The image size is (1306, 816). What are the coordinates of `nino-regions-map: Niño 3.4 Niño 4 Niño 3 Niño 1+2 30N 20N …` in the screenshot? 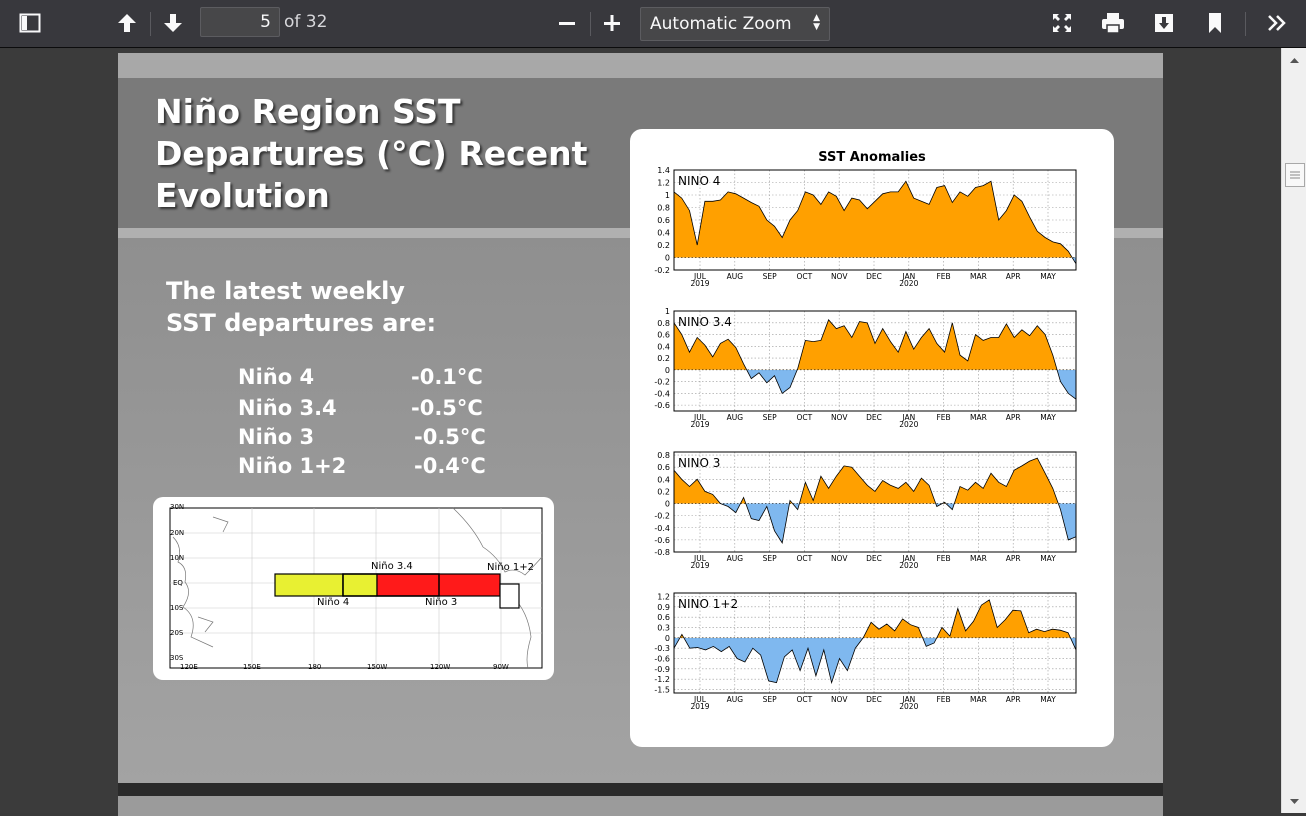 It's located at (353, 588).